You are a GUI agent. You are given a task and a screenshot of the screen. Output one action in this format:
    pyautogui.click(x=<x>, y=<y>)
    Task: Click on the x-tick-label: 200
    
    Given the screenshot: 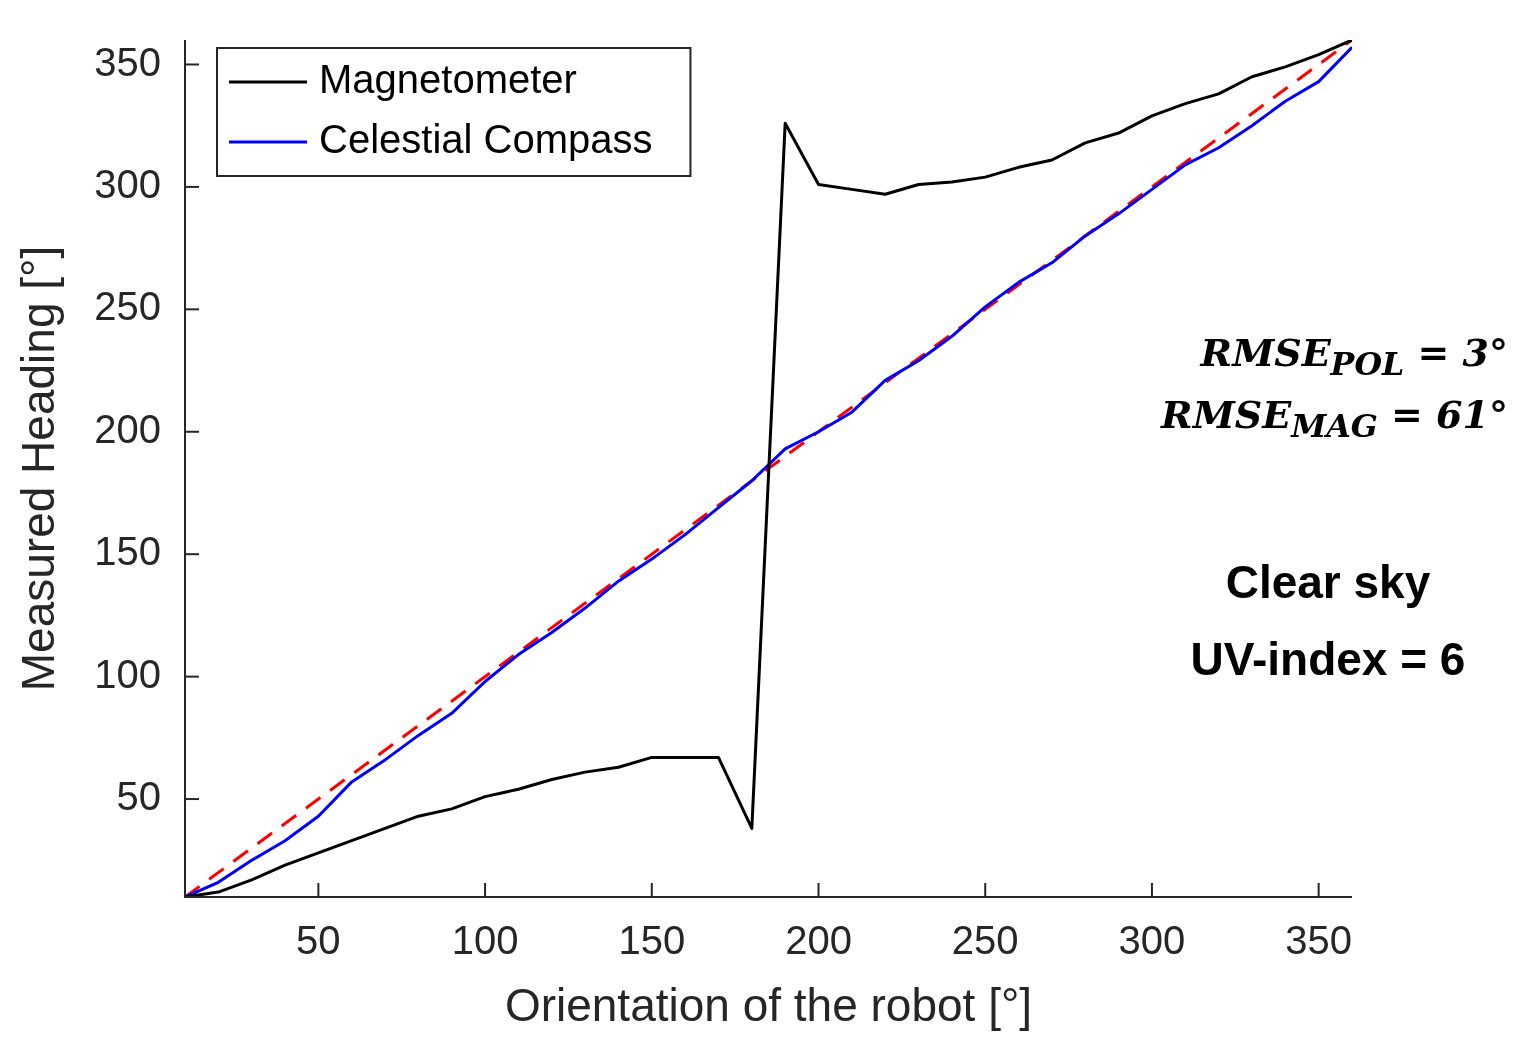 What is the action you would take?
    pyautogui.click(x=818, y=940)
    